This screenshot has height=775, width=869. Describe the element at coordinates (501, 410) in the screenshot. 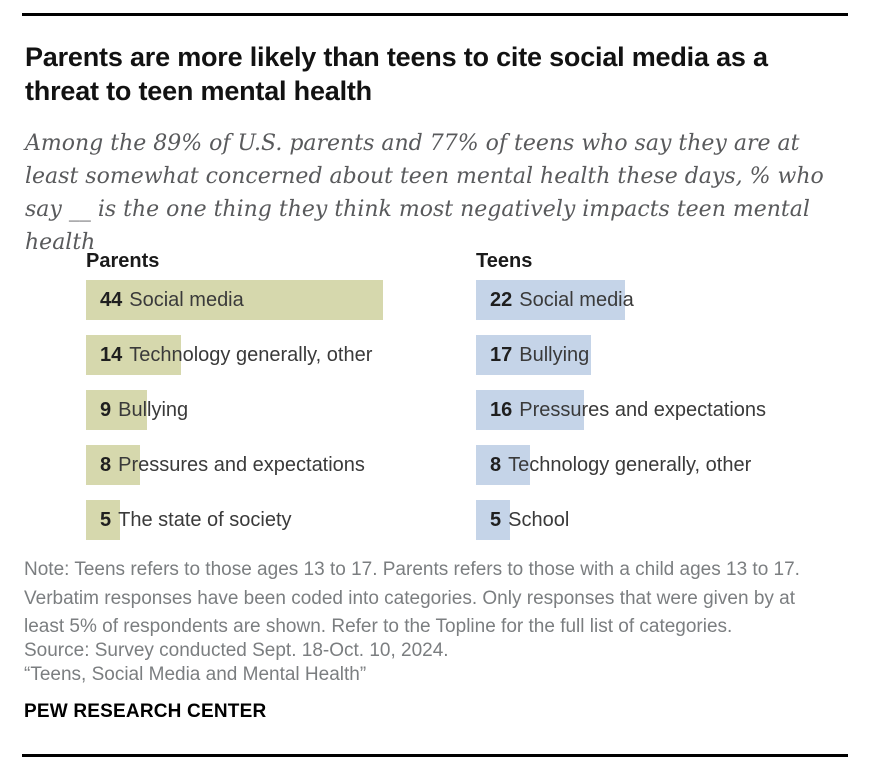

I see `bar-value: 16` at that location.